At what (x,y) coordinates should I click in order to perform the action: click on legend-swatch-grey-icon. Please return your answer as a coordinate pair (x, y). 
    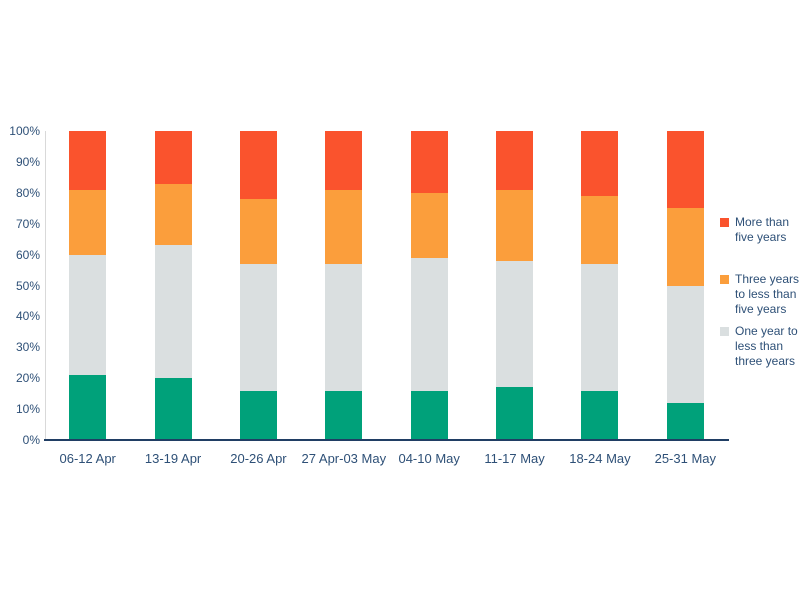
    Looking at the image, I should click on (724, 331).